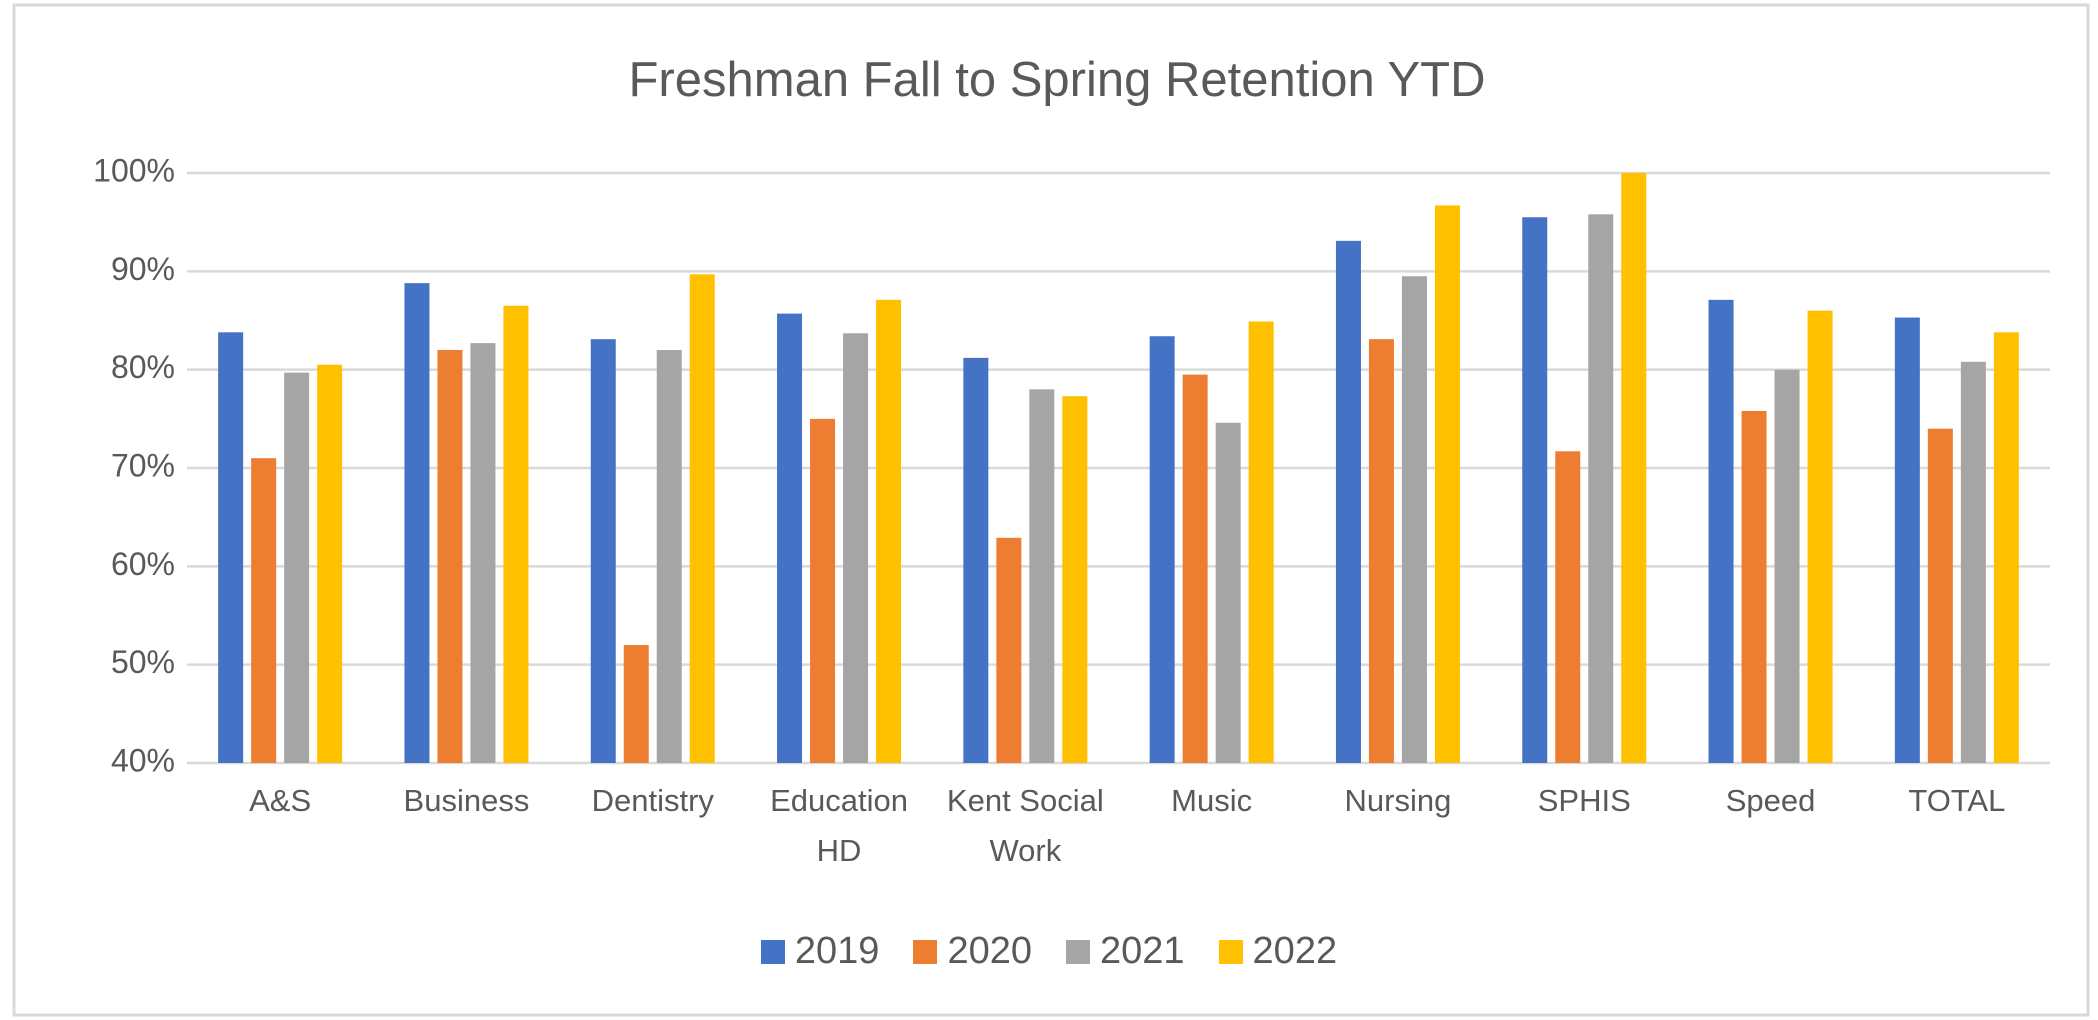 The height and width of the screenshot is (1020, 2098). Describe the element at coordinates (143, 465) in the screenshot. I see `y-tick-label: 70%` at that location.